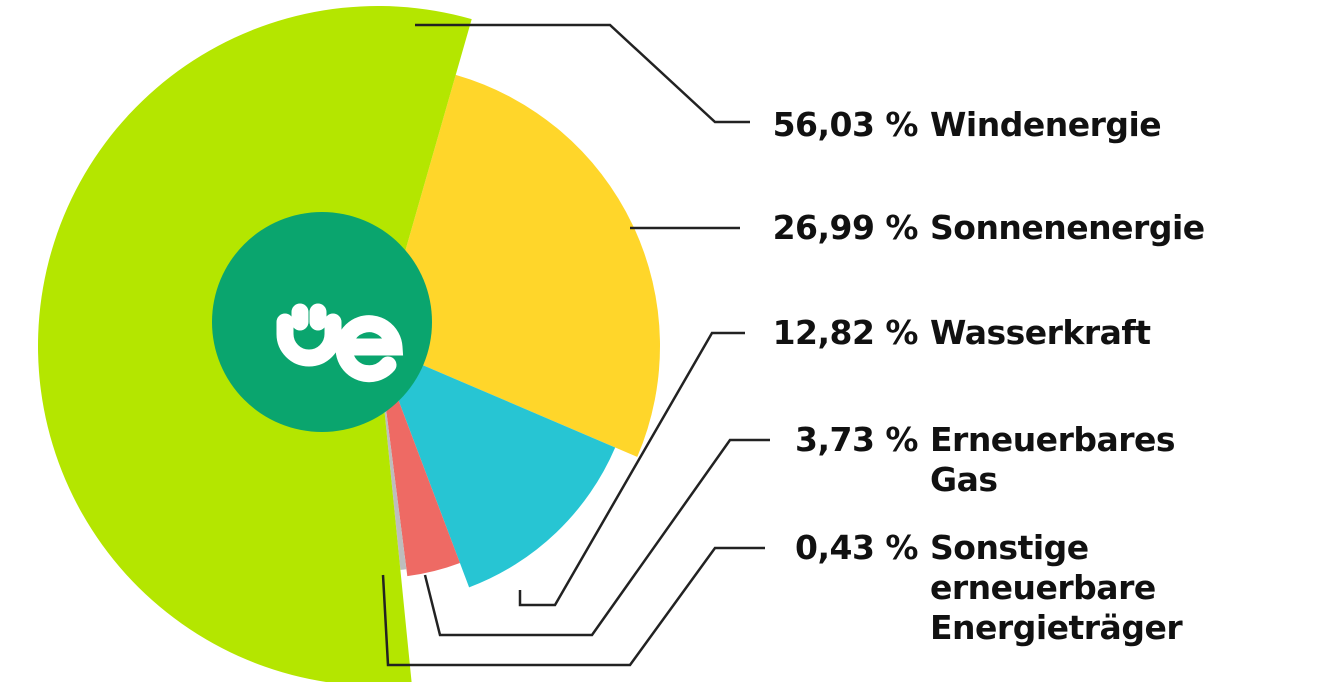 This screenshot has height=682, width=1319. What do you see at coordinates (1056, 587) in the screenshot?
I see `legend-label: Sonstige erneuerbare Energieträger` at bounding box center [1056, 587].